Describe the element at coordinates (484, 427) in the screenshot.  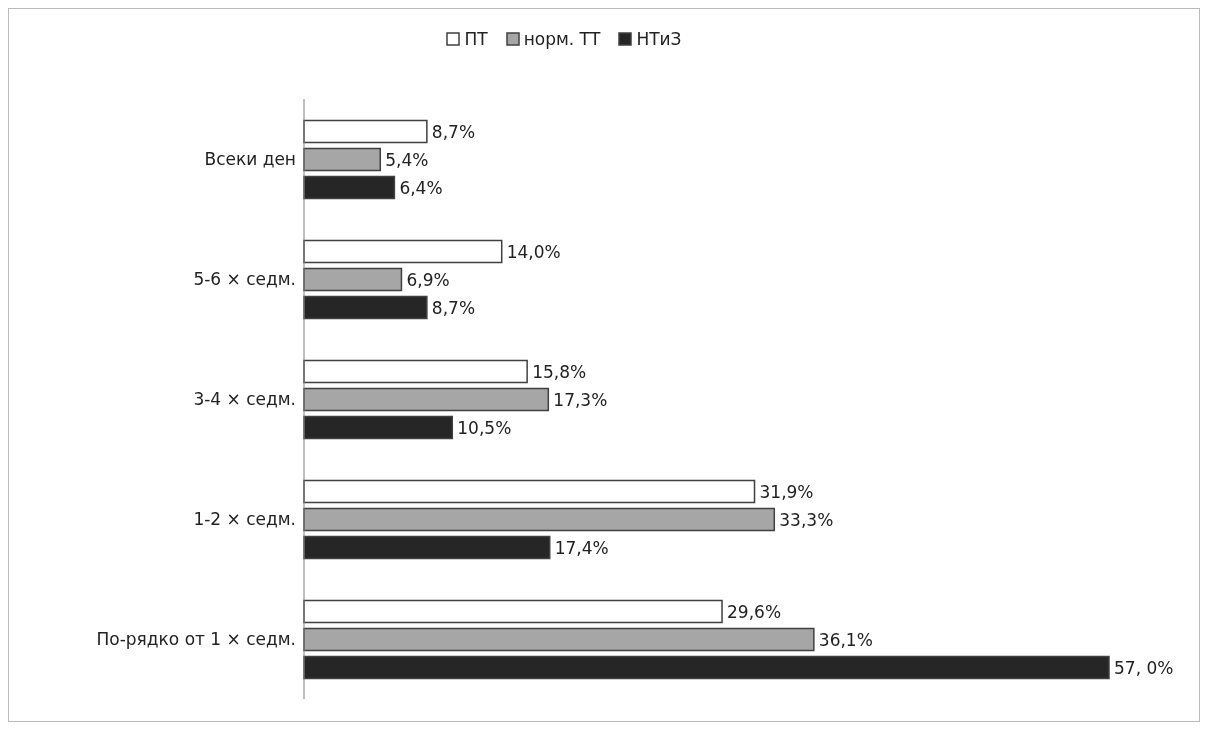
I see `data-label: 10,5%` at that location.